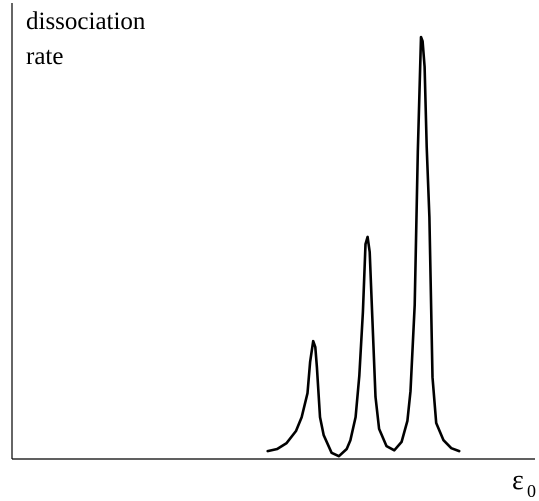 The height and width of the screenshot is (501, 539). What do you see at coordinates (531, 491) in the screenshot?
I see `x-axis-label-subscript: 0` at bounding box center [531, 491].